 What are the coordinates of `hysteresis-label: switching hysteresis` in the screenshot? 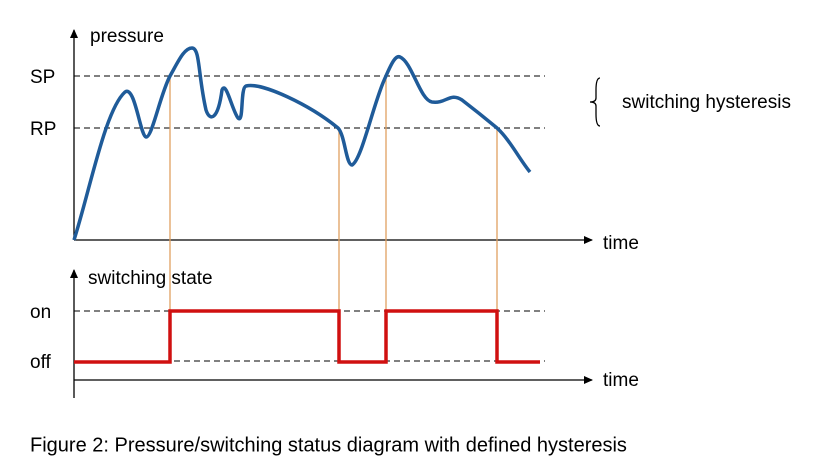 It's located at (706, 102).